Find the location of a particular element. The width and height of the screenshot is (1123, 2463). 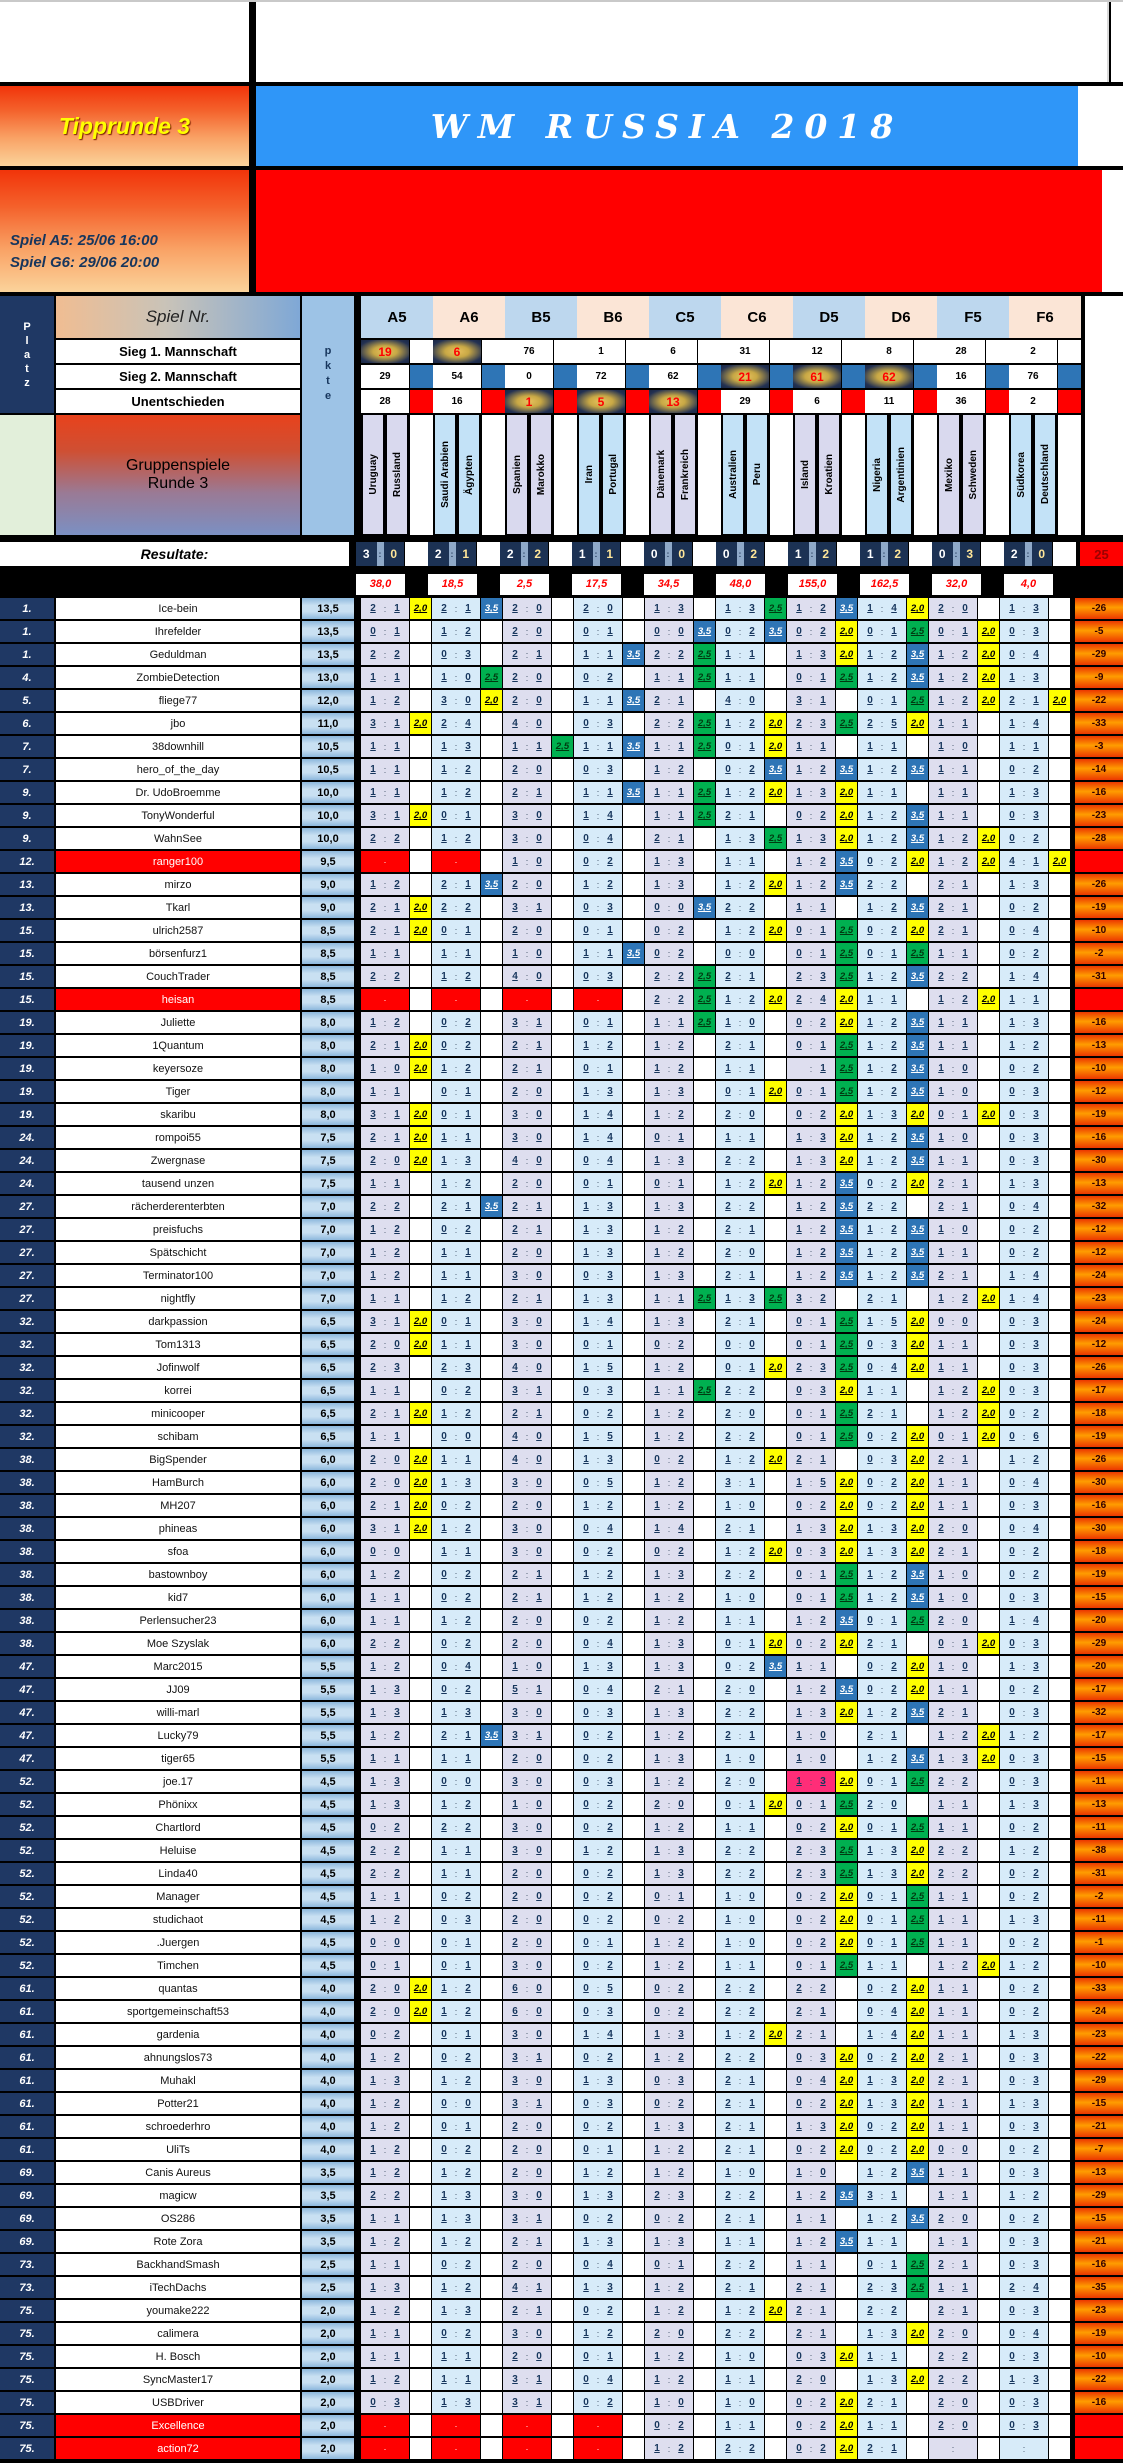

player-name: MH207 is located at coordinates (177, 1505).